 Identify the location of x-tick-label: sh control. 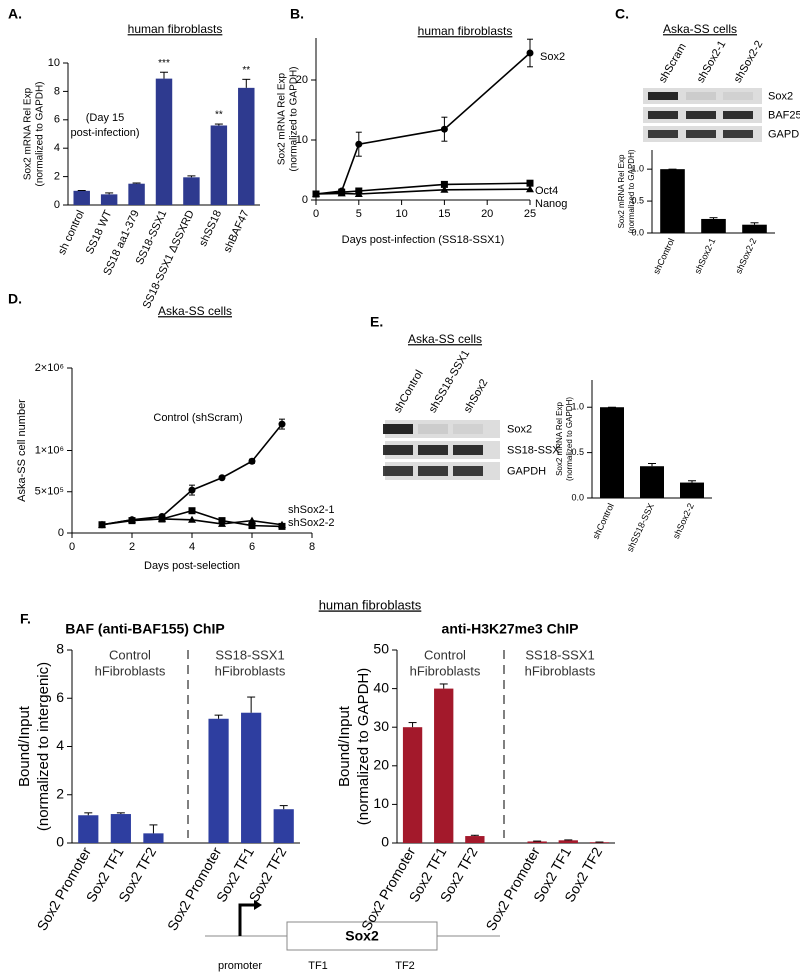
(71, 232).